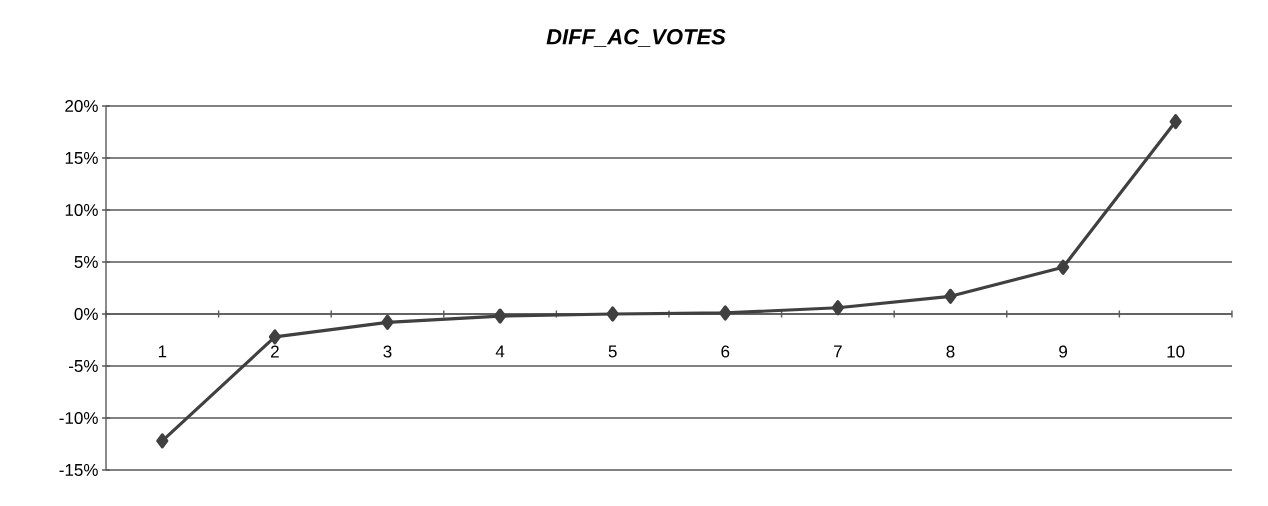  Describe the element at coordinates (636, 38) in the screenshot. I see `chart-title: DIFF_AC_VOTES` at that location.